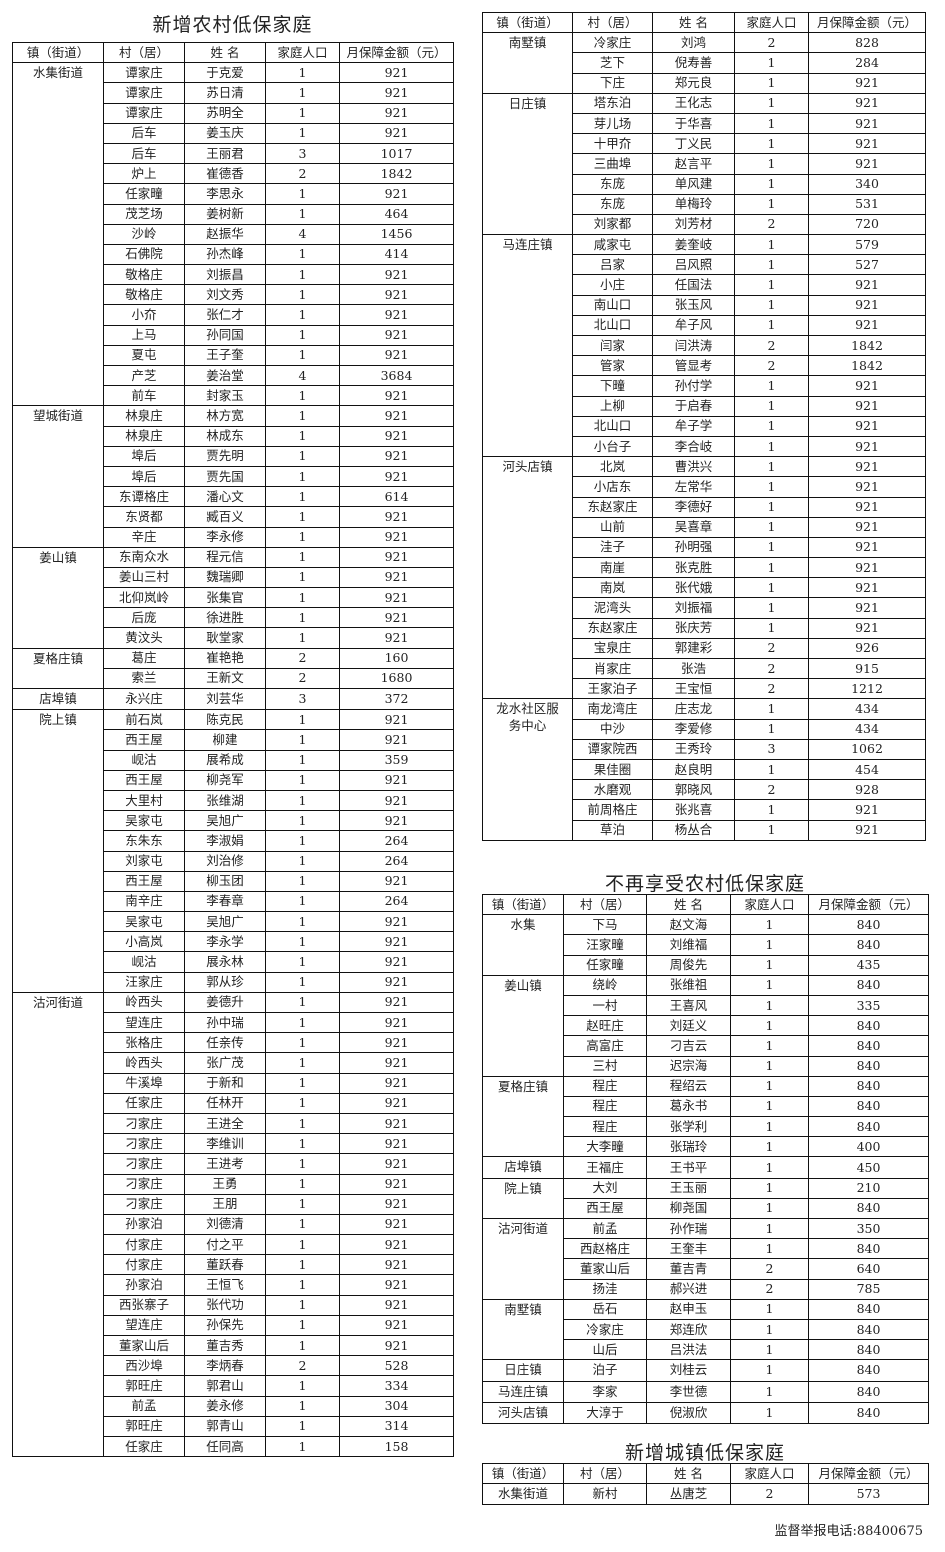 Image resolution: width=945 pixels, height=1552 pixels. What do you see at coordinates (144, 1305) in the screenshot?
I see `village-cell: 西张寨子` at bounding box center [144, 1305].